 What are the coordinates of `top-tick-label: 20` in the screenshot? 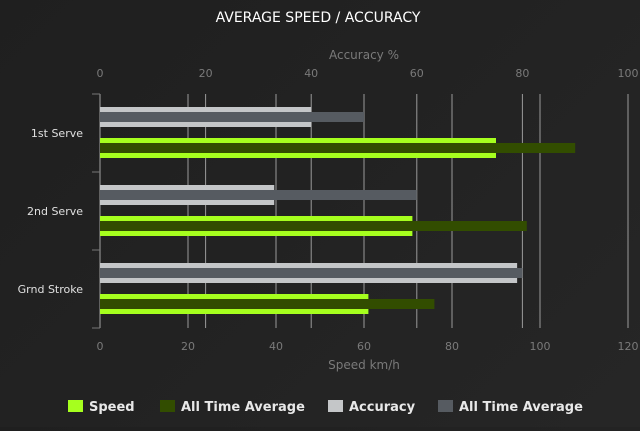 It's located at (206, 73).